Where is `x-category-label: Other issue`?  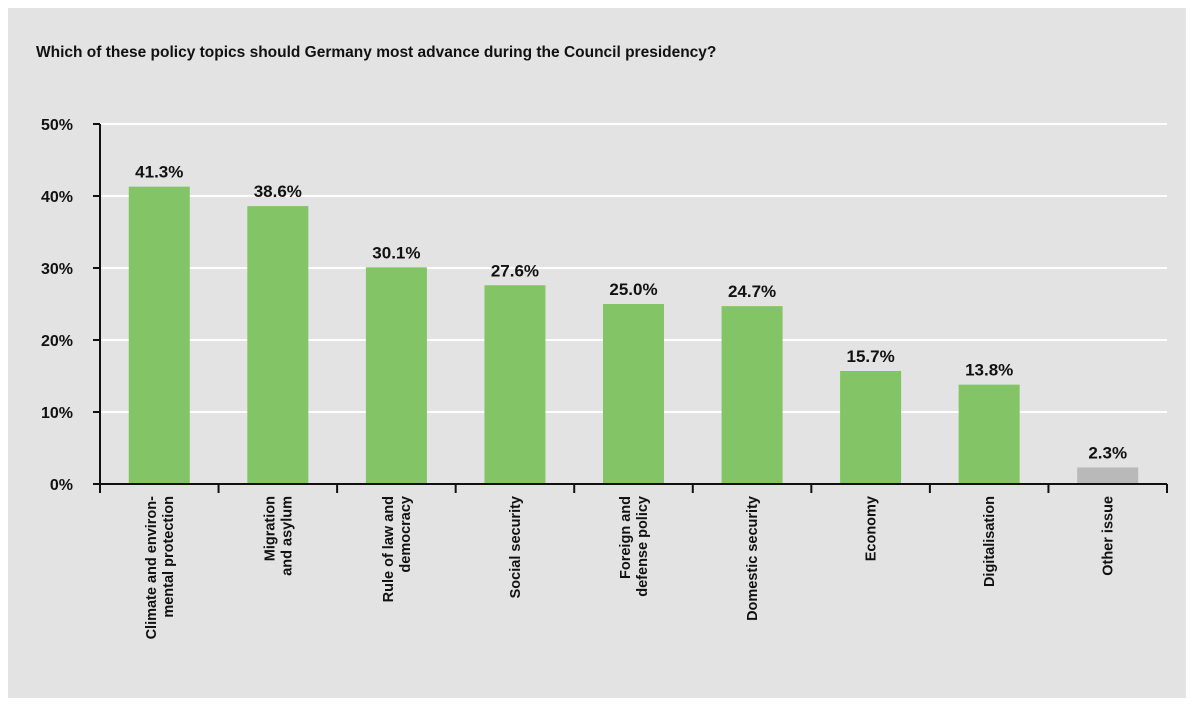 x-category-label: Other issue is located at coordinates (1109, 536).